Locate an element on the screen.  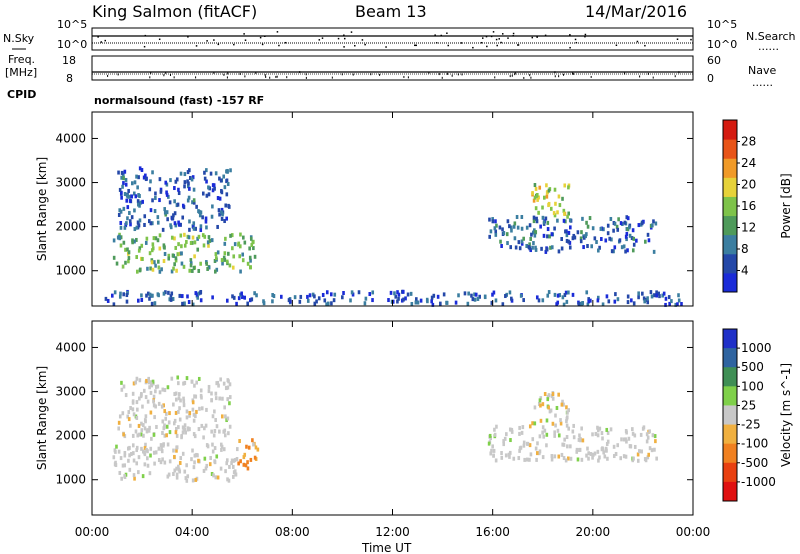
nsky-label: N.Sky is located at coordinates (19, 38).